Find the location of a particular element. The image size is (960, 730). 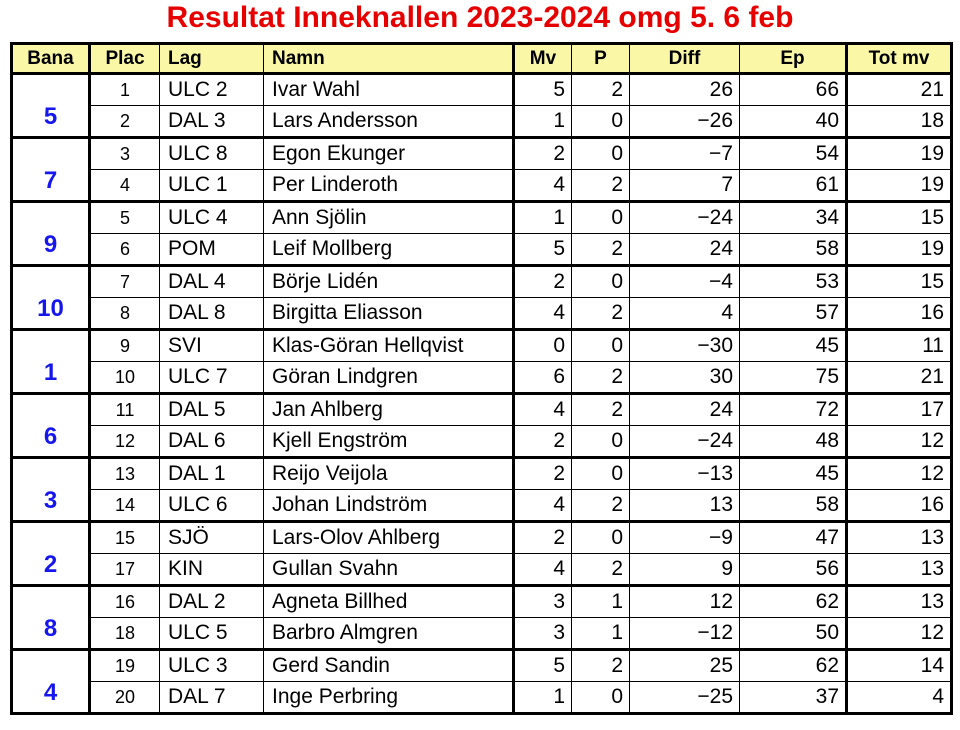

table-row: 6 POM Leif Mollberg 5 2 24 58 19 is located at coordinates (482, 250).